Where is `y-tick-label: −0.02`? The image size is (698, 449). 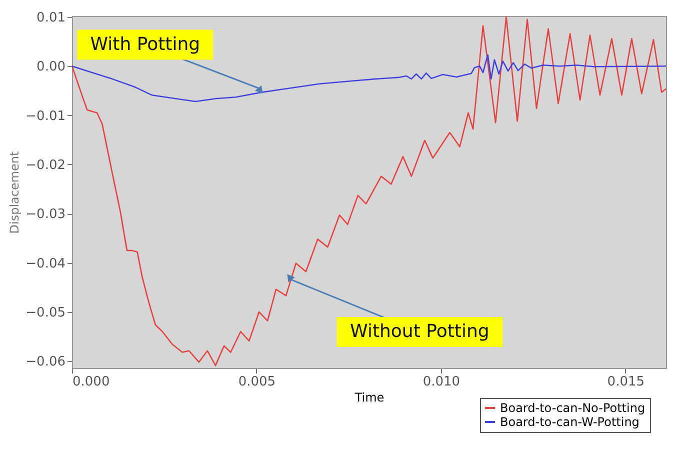
y-tick-label: −0.02 is located at coordinates (46, 165).